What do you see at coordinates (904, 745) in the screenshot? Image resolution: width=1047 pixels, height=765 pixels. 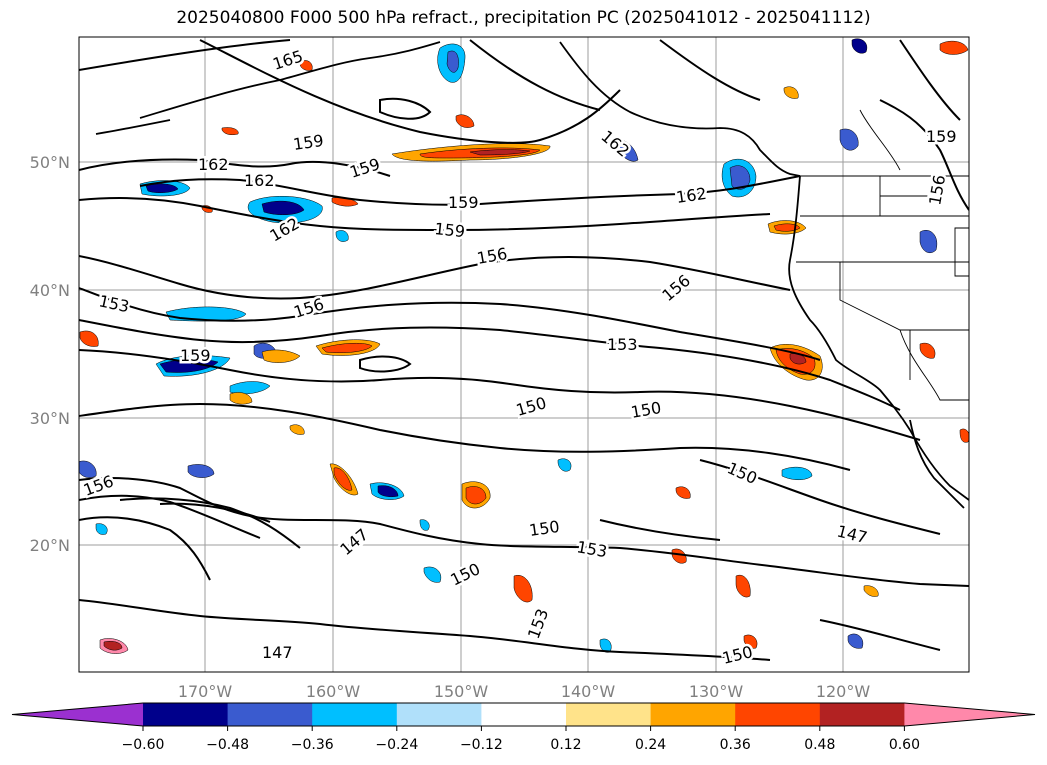 I see `colorbar-tick-label: 0.60` at bounding box center [904, 745].